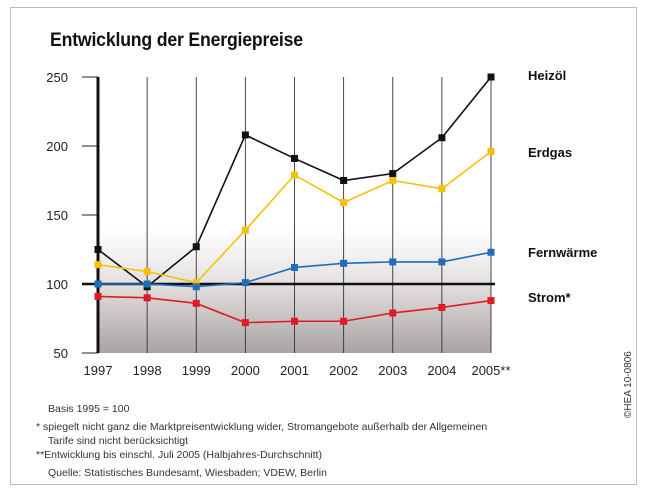 The height and width of the screenshot is (494, 649). Describe the element at coordinates (550, 152) in the screenshot. I see `series-label: Erdgas` at that location.